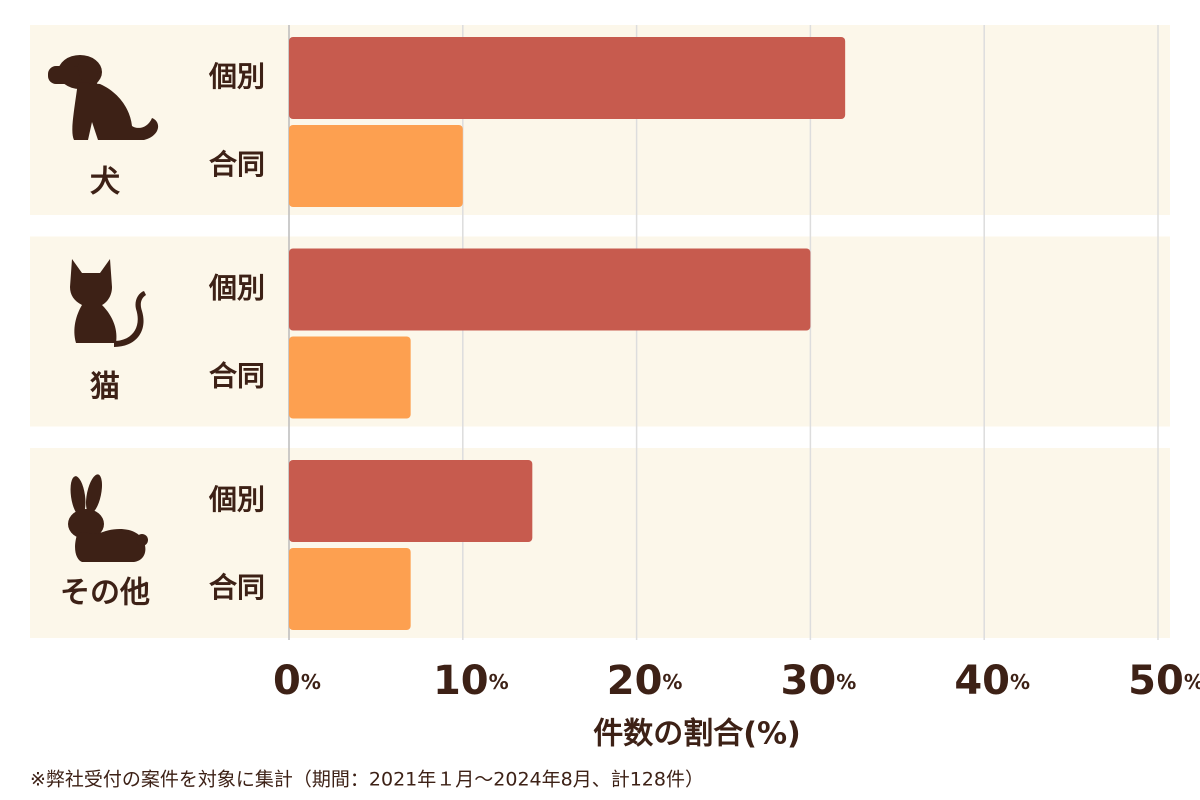 The height and width of the screenshot is (800, 1200). What do you see at coordinates (103, 97) in the screenshot?
I see `dog-icon` at bounding box center [103, 97].